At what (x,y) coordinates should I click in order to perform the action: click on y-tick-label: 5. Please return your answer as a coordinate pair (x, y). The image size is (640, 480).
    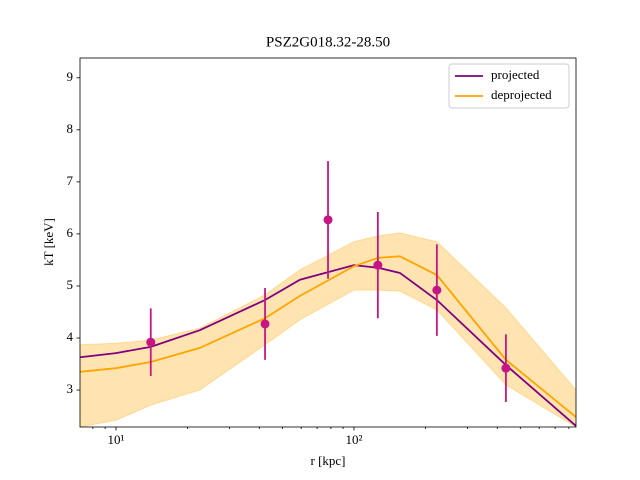
    Looking at the image, I should click on (70, 284).